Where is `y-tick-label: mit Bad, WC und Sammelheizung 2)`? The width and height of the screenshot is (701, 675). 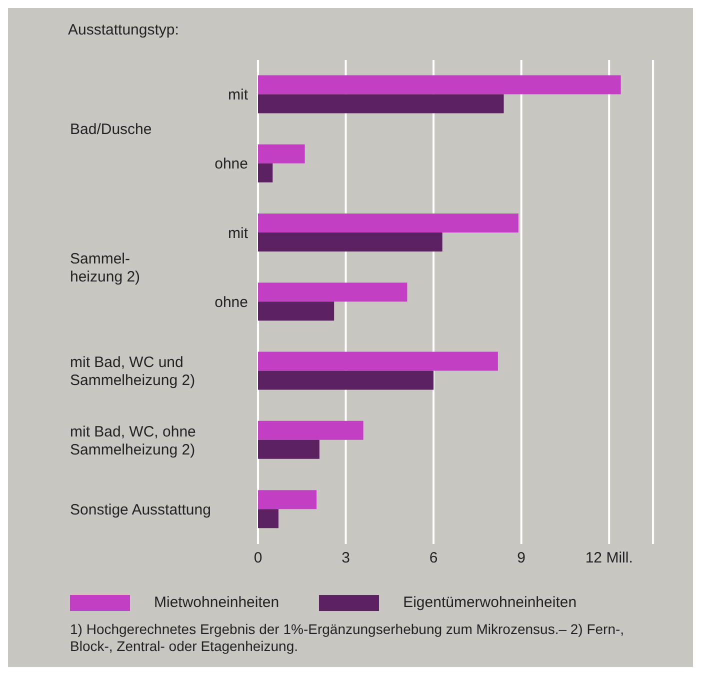 y-tick-label: mit Bad, WC und Sammelheizung 2) is located at coordinates (133, 372).